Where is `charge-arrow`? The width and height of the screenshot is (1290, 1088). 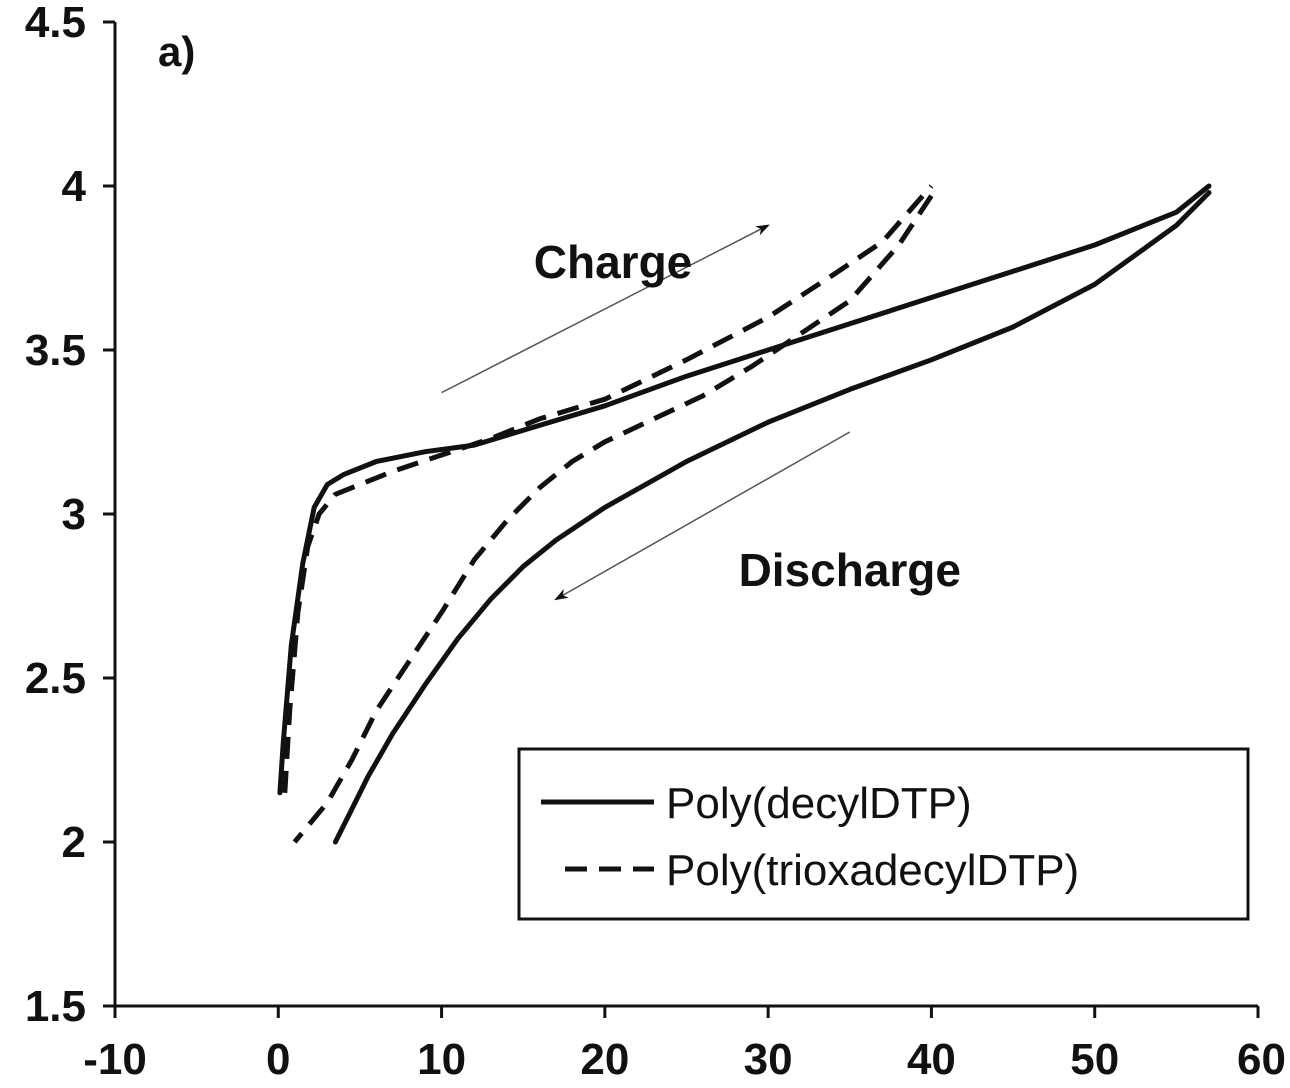
charge-arrow is located at coordinates (605, 309).